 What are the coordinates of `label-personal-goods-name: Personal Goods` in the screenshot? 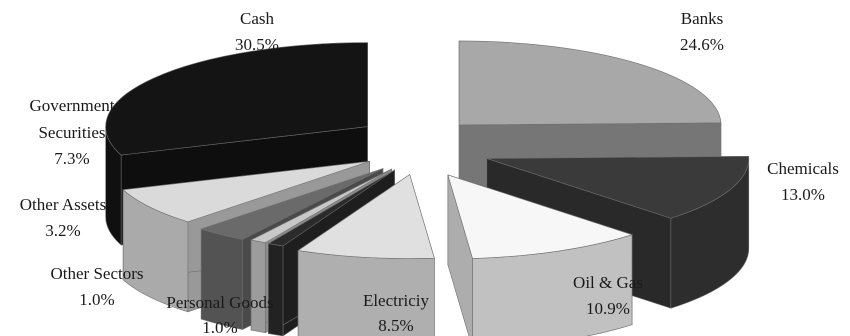 It's located at (219, 302).